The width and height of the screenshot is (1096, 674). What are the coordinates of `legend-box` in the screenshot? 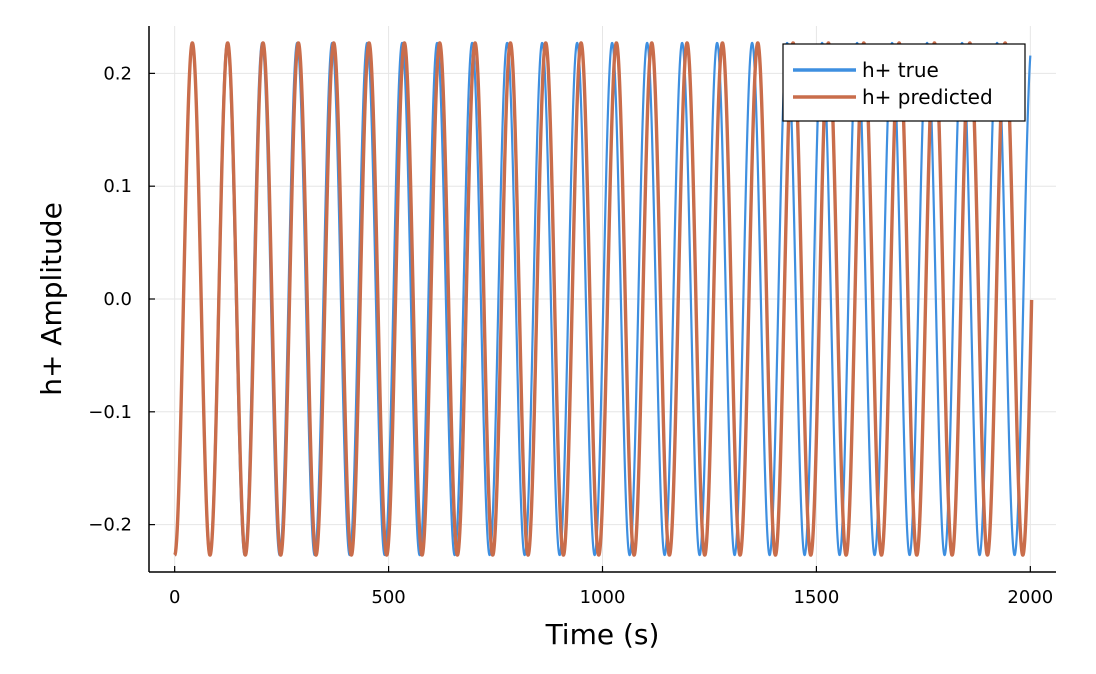 It's located at (904, 82).